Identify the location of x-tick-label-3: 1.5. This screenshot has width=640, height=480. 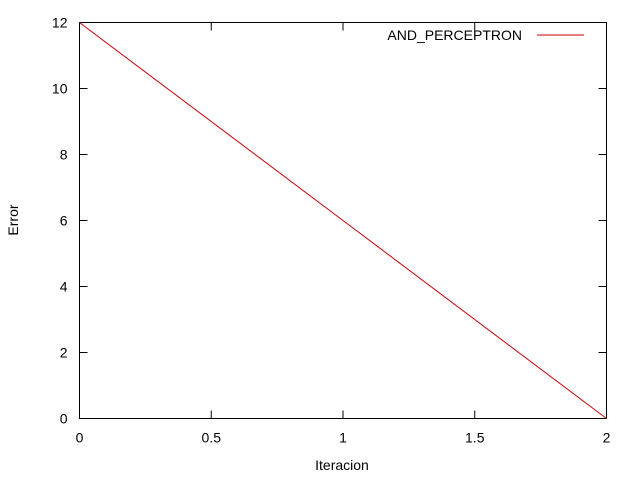
(475, 438).